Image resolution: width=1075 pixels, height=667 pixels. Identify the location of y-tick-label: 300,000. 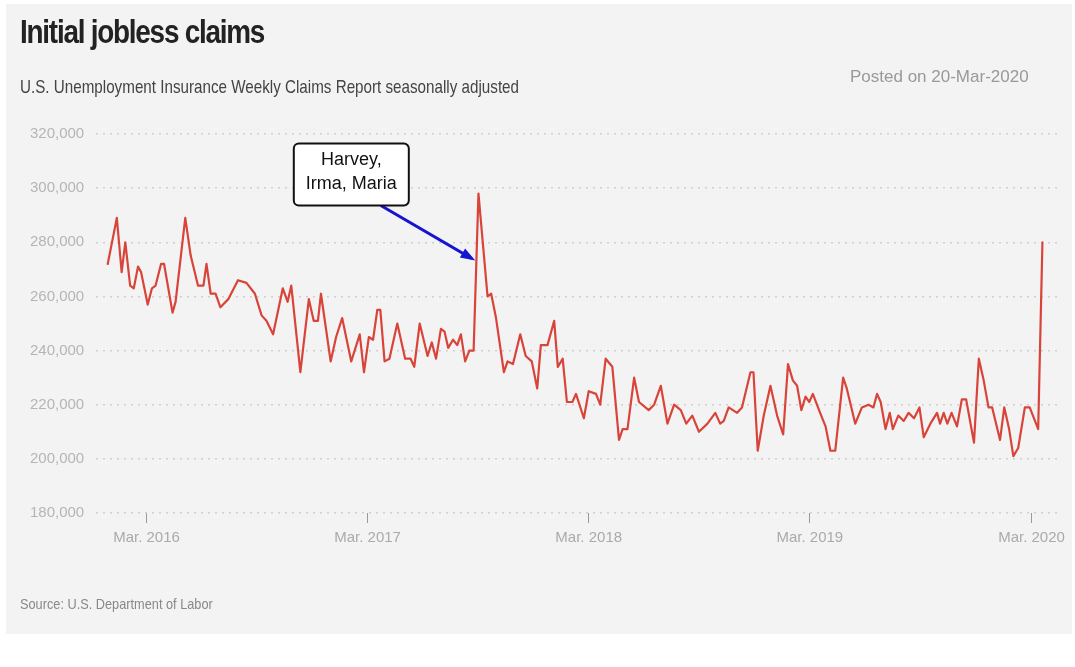
(57, 187).